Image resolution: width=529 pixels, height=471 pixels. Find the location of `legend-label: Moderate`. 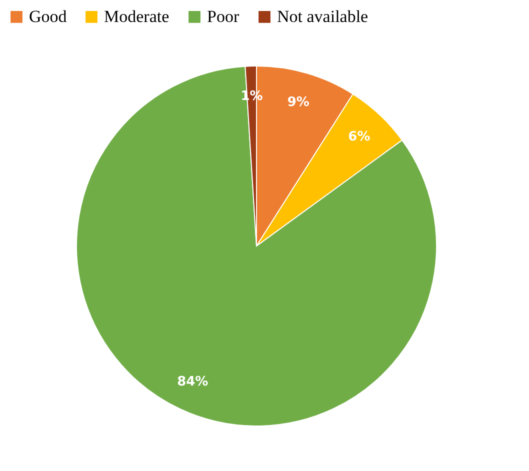

legend-label: Moderate is located at coordinates (137, 16).